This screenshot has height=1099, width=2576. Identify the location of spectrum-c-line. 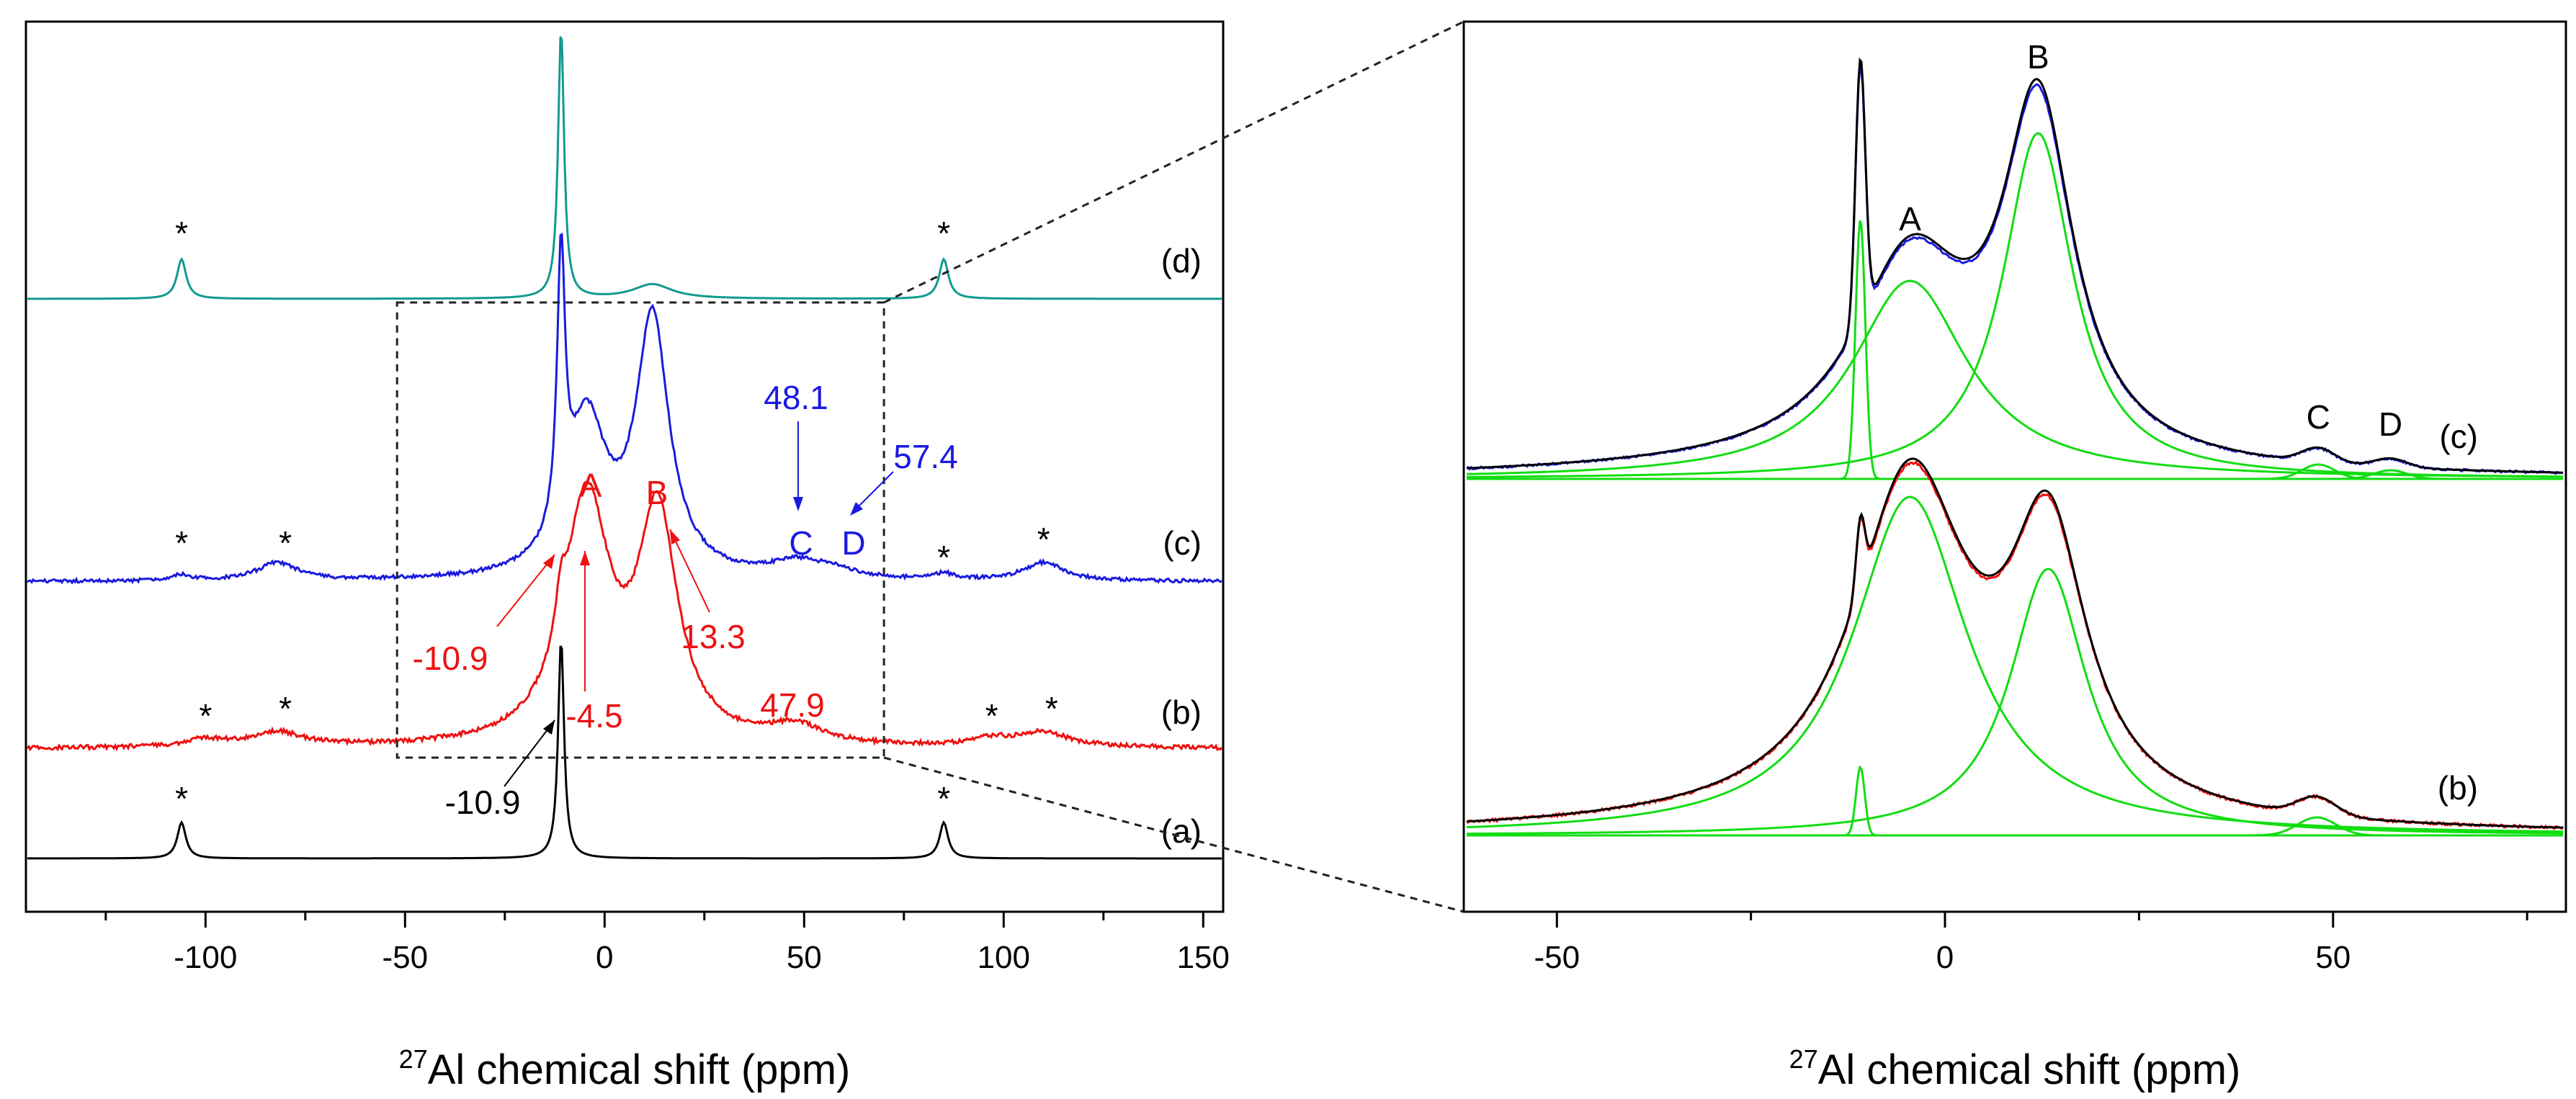
(624, 409).